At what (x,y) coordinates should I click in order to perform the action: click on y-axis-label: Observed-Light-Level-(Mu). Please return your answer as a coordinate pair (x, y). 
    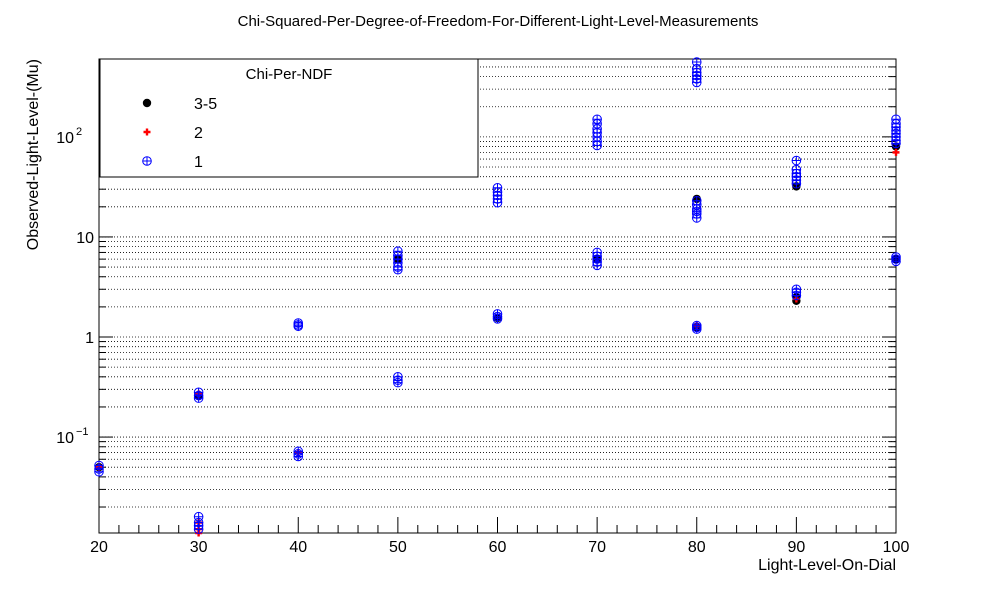
    Looking at the image, I should click on (33, 154).